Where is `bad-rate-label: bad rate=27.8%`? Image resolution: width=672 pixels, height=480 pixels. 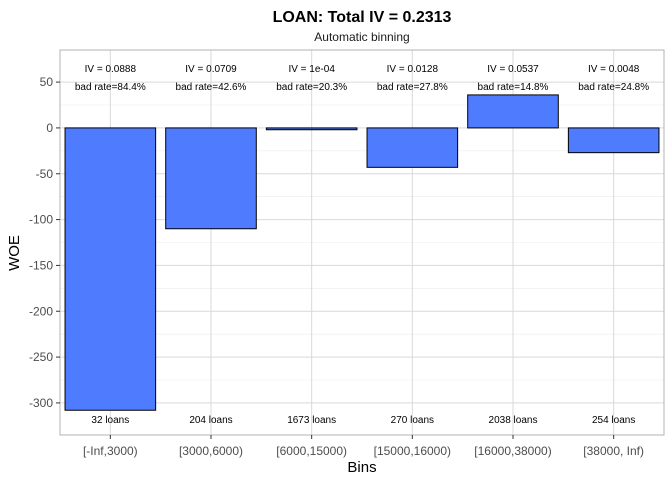 bad-rate-label: bad rate=27.8% is located at coordinates (412, 87).